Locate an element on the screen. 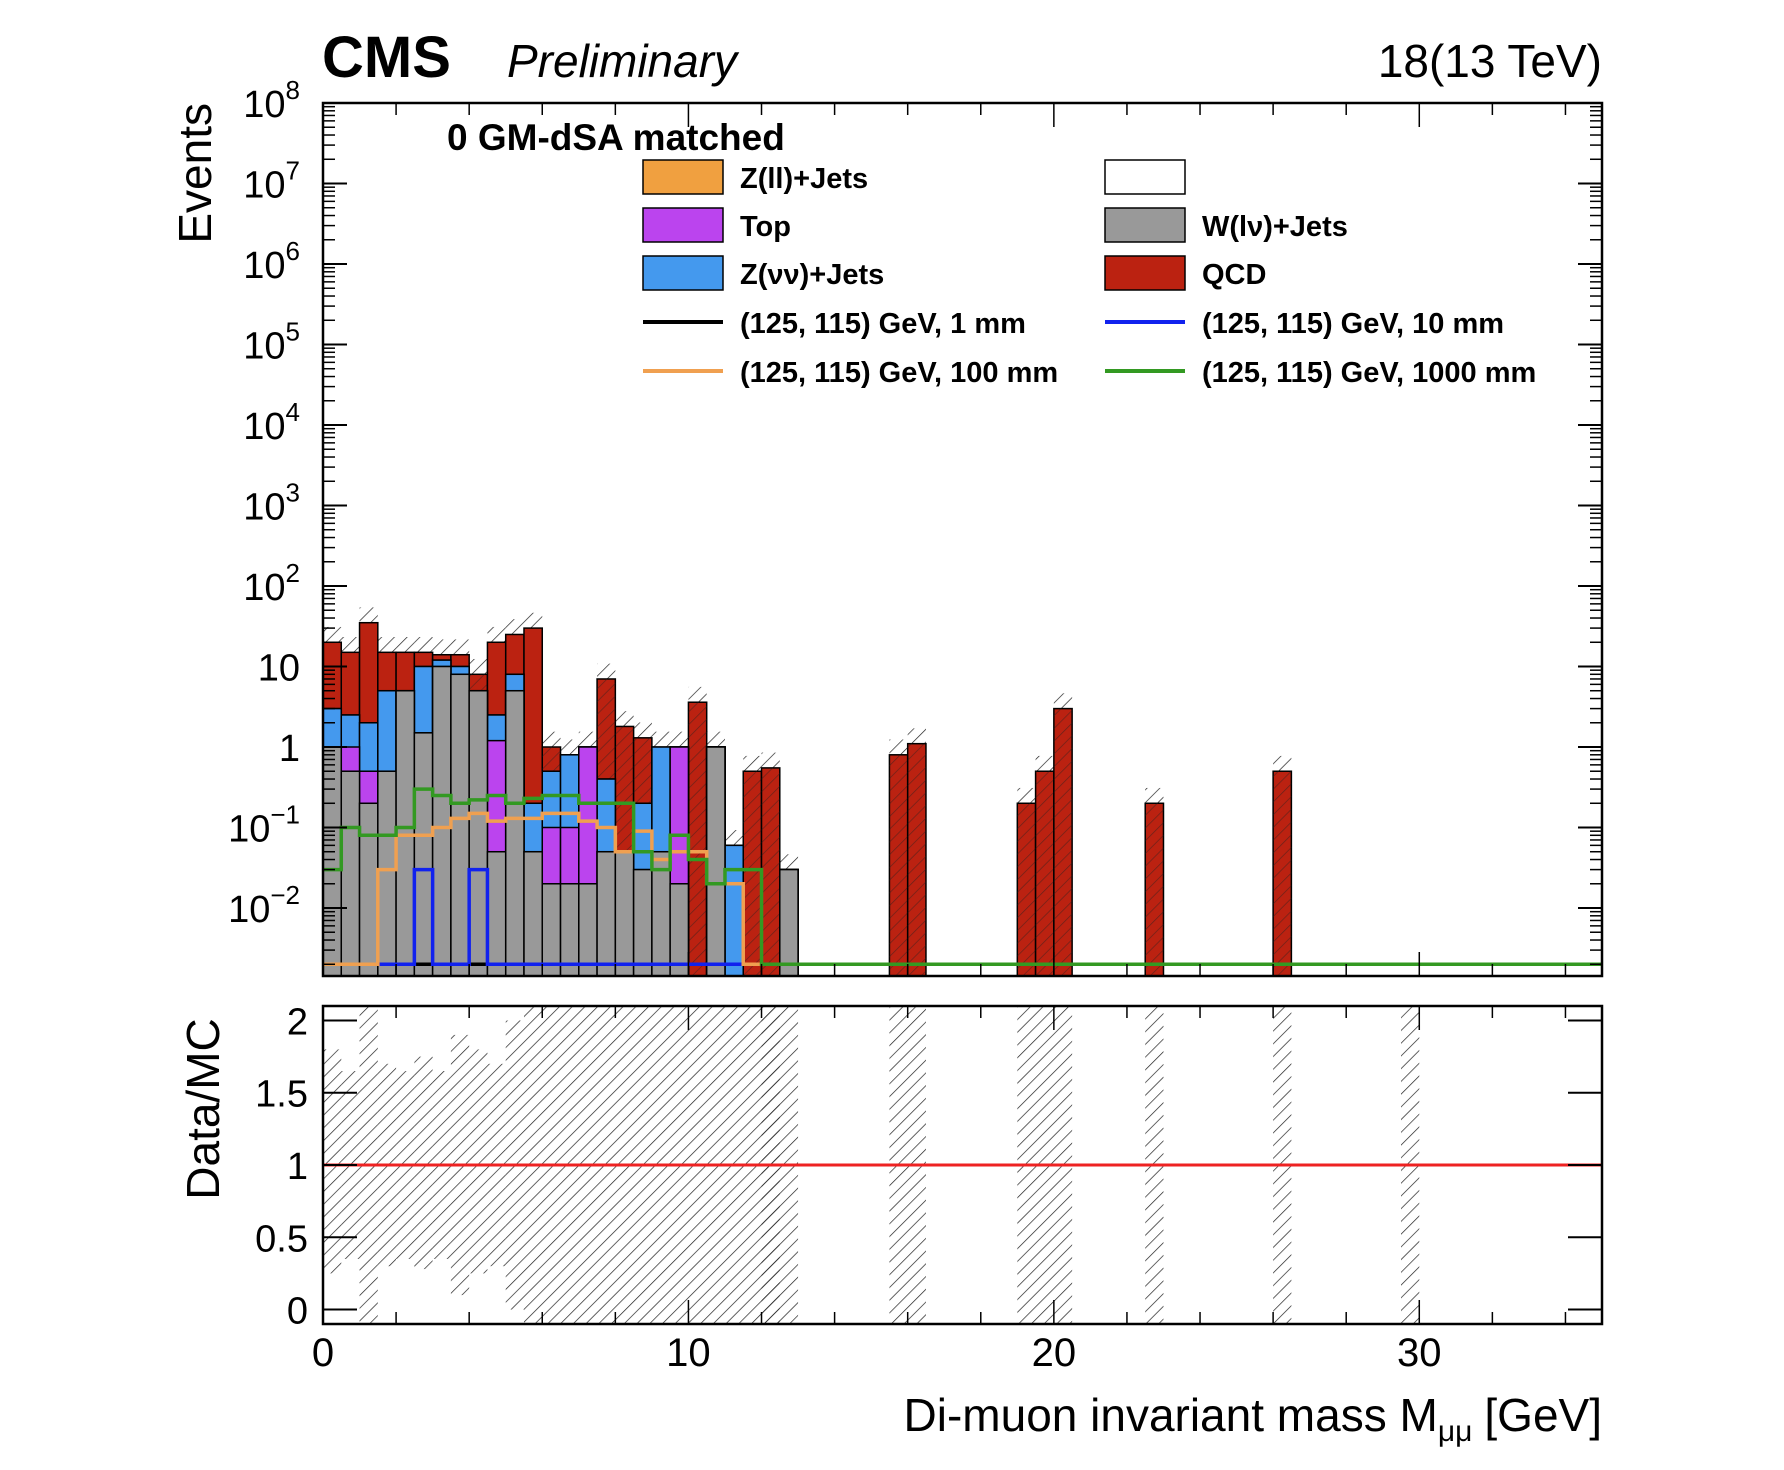  y-tick-label: 10⁸ is located at coordinates (271, 100).